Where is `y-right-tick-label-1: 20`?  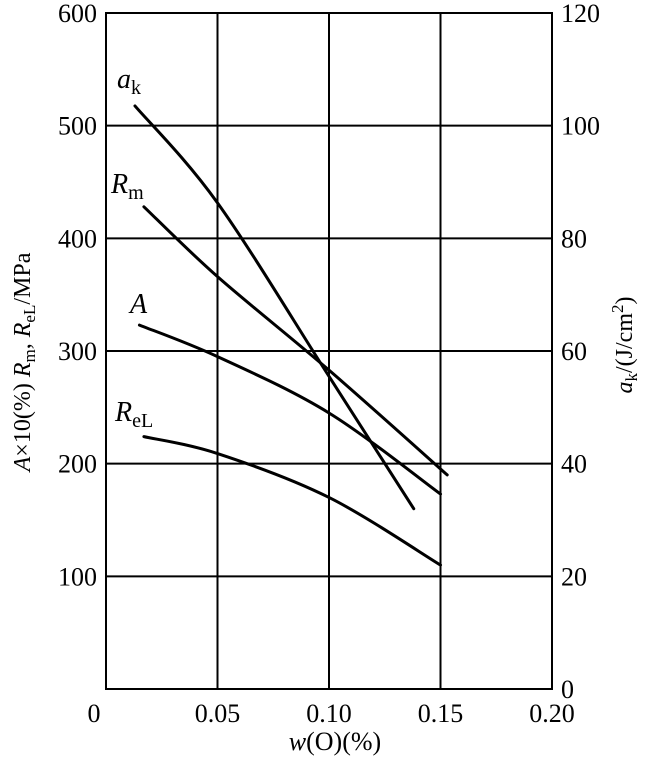 y-right-tick-label-1: 20 is located at coordinates (574, 576).